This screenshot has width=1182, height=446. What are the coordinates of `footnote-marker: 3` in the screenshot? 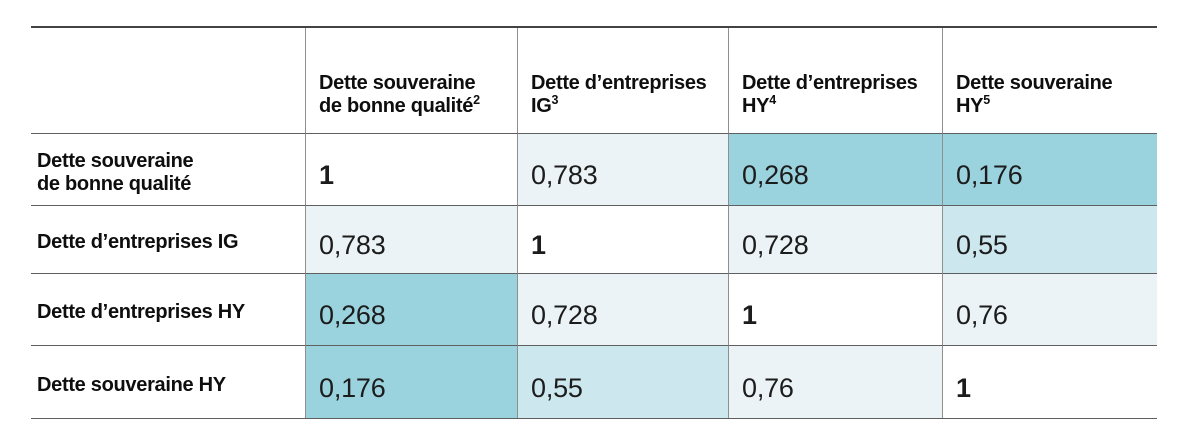 It's located at (555, 100).